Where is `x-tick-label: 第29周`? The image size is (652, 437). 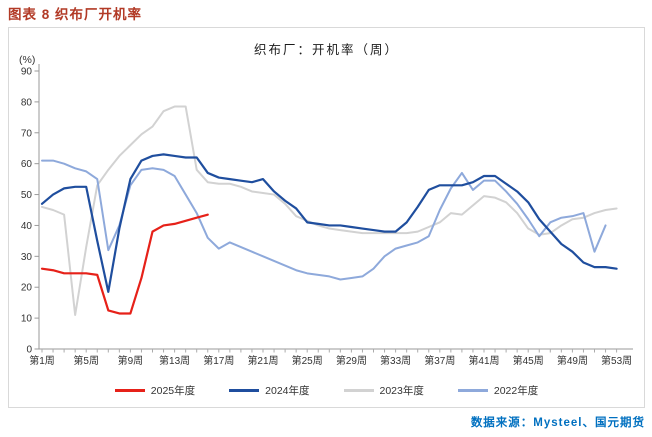
x-tick-label: 第29周 is located at coordinates (351, 360).